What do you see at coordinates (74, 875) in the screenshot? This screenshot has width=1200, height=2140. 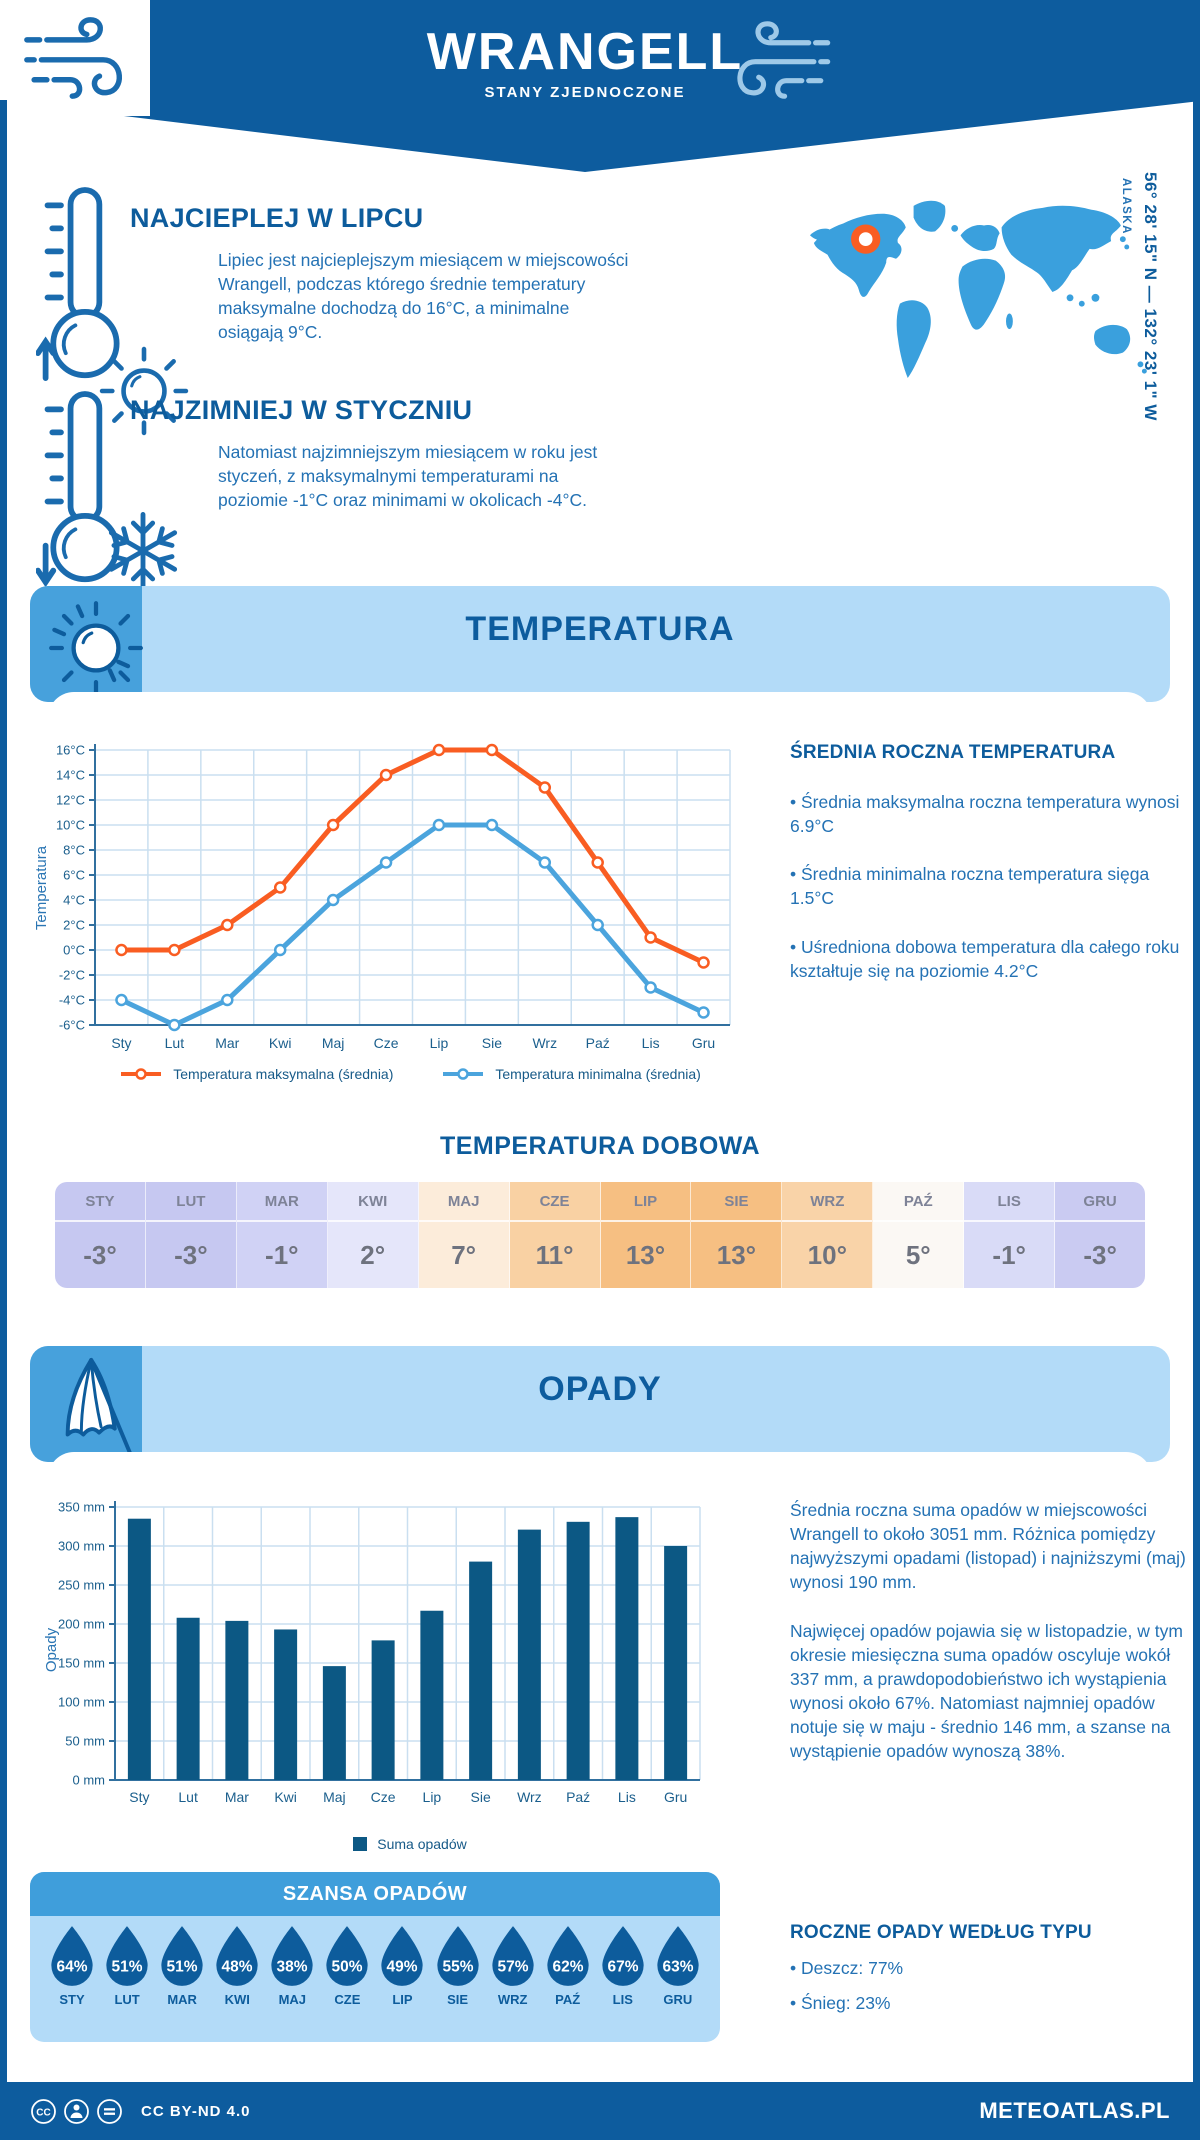 I see `y-tick-label: 6°C` at bounding box center [74, 875].